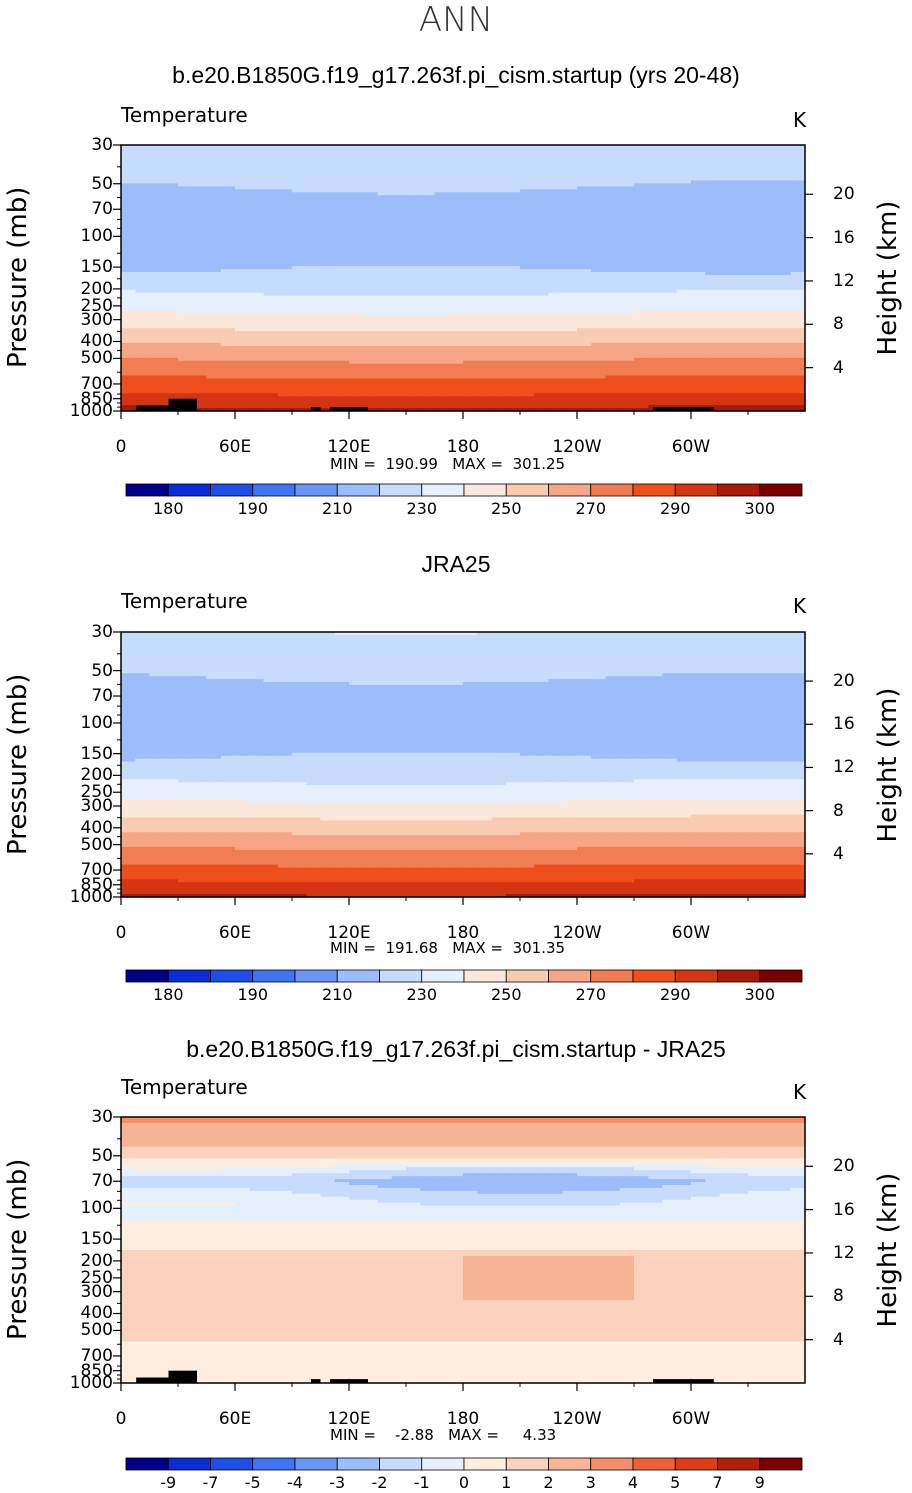 This screenshot has width=912, height=1493. Describe the element at coordinates (184, 1087) in the screenshot. I see `variable-label-diff: Temperature` at that location.